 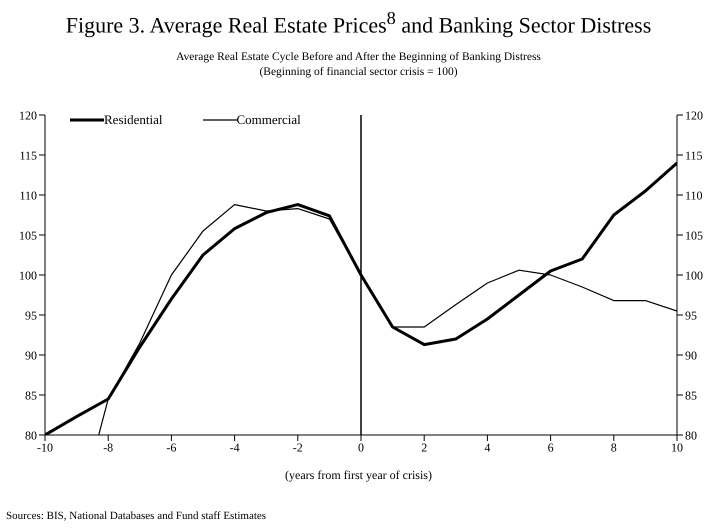 What do you see at coordinates (31, 355) in the screenshot?
I see `y-tick-label: 90` at bounding box center [31, 355].